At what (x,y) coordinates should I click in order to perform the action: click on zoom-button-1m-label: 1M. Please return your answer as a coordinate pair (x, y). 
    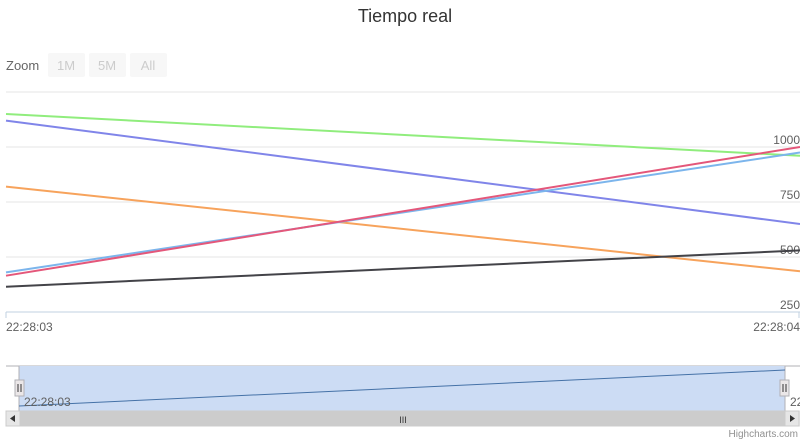
    Looking at the image, I should click on (66, 65).